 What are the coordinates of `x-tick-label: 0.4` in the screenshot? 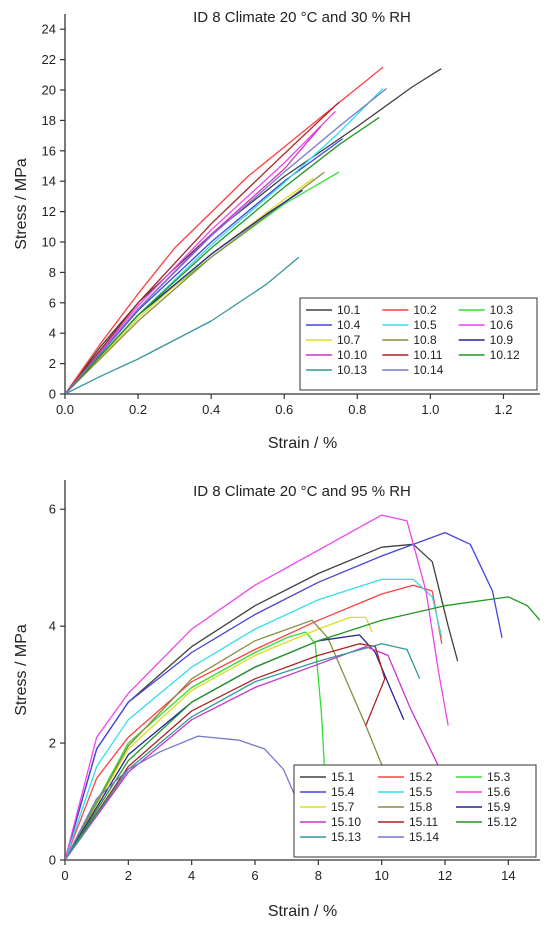 It's located at (211, 409).